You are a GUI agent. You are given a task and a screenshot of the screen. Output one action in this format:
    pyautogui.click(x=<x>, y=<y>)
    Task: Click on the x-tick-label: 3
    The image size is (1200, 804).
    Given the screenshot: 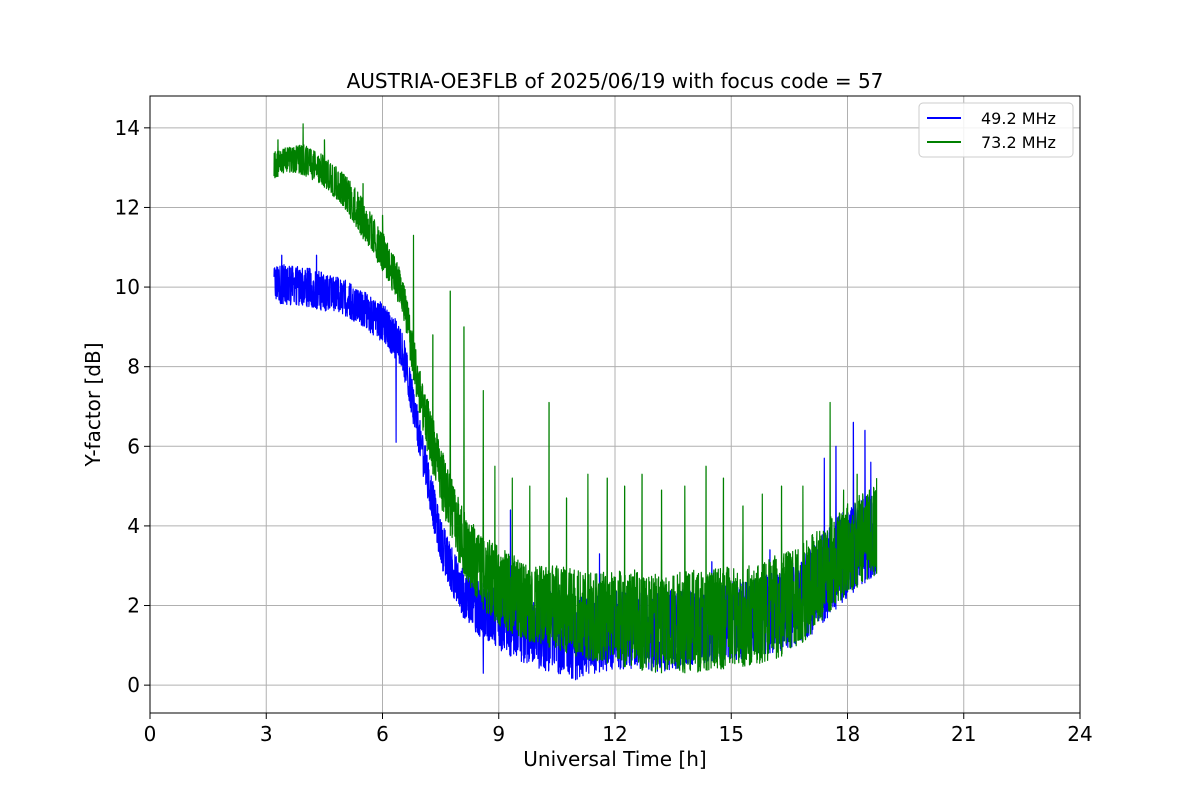 What is the action you would take?
    pyautogui.click(x=266, y=734)
    